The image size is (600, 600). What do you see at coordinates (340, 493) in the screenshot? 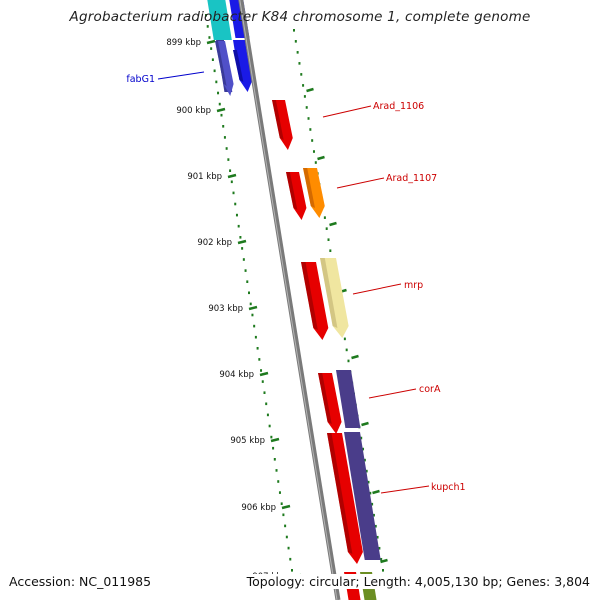
I see `gene-red-kupch1-shade` at bounding box center [340, 493].